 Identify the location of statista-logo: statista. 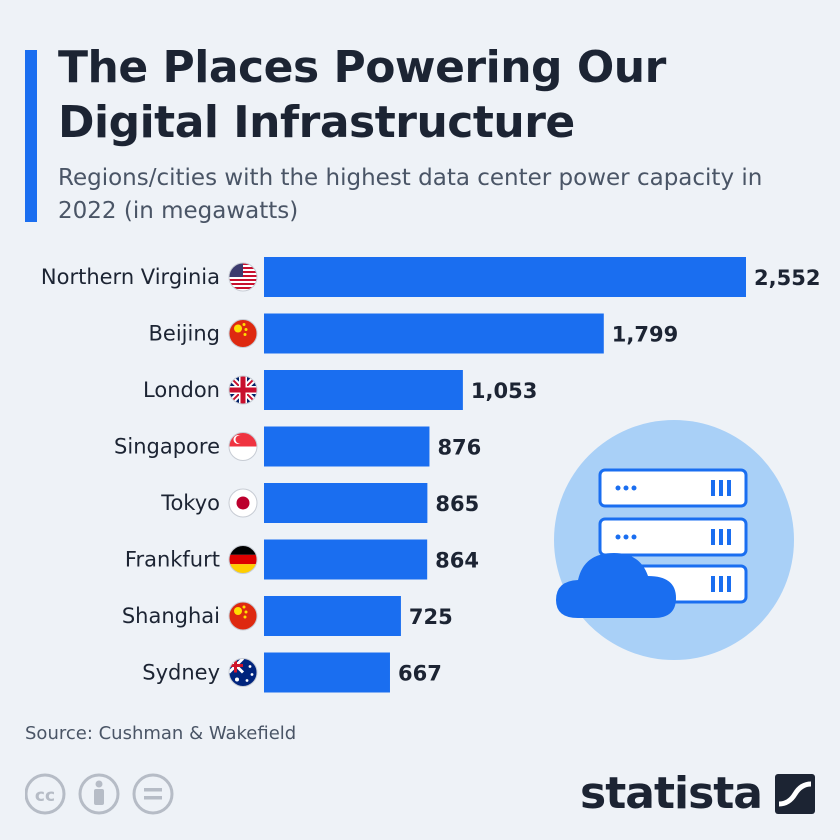
(671, 793).